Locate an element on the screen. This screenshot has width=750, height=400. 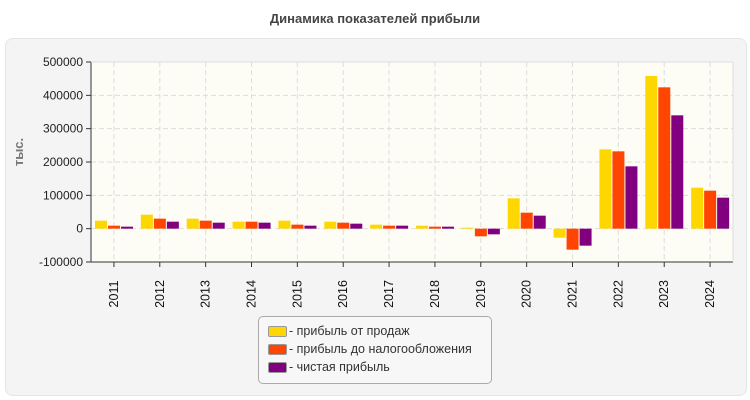
x-tick-label: 2022 is located at coordinates (618, 294).